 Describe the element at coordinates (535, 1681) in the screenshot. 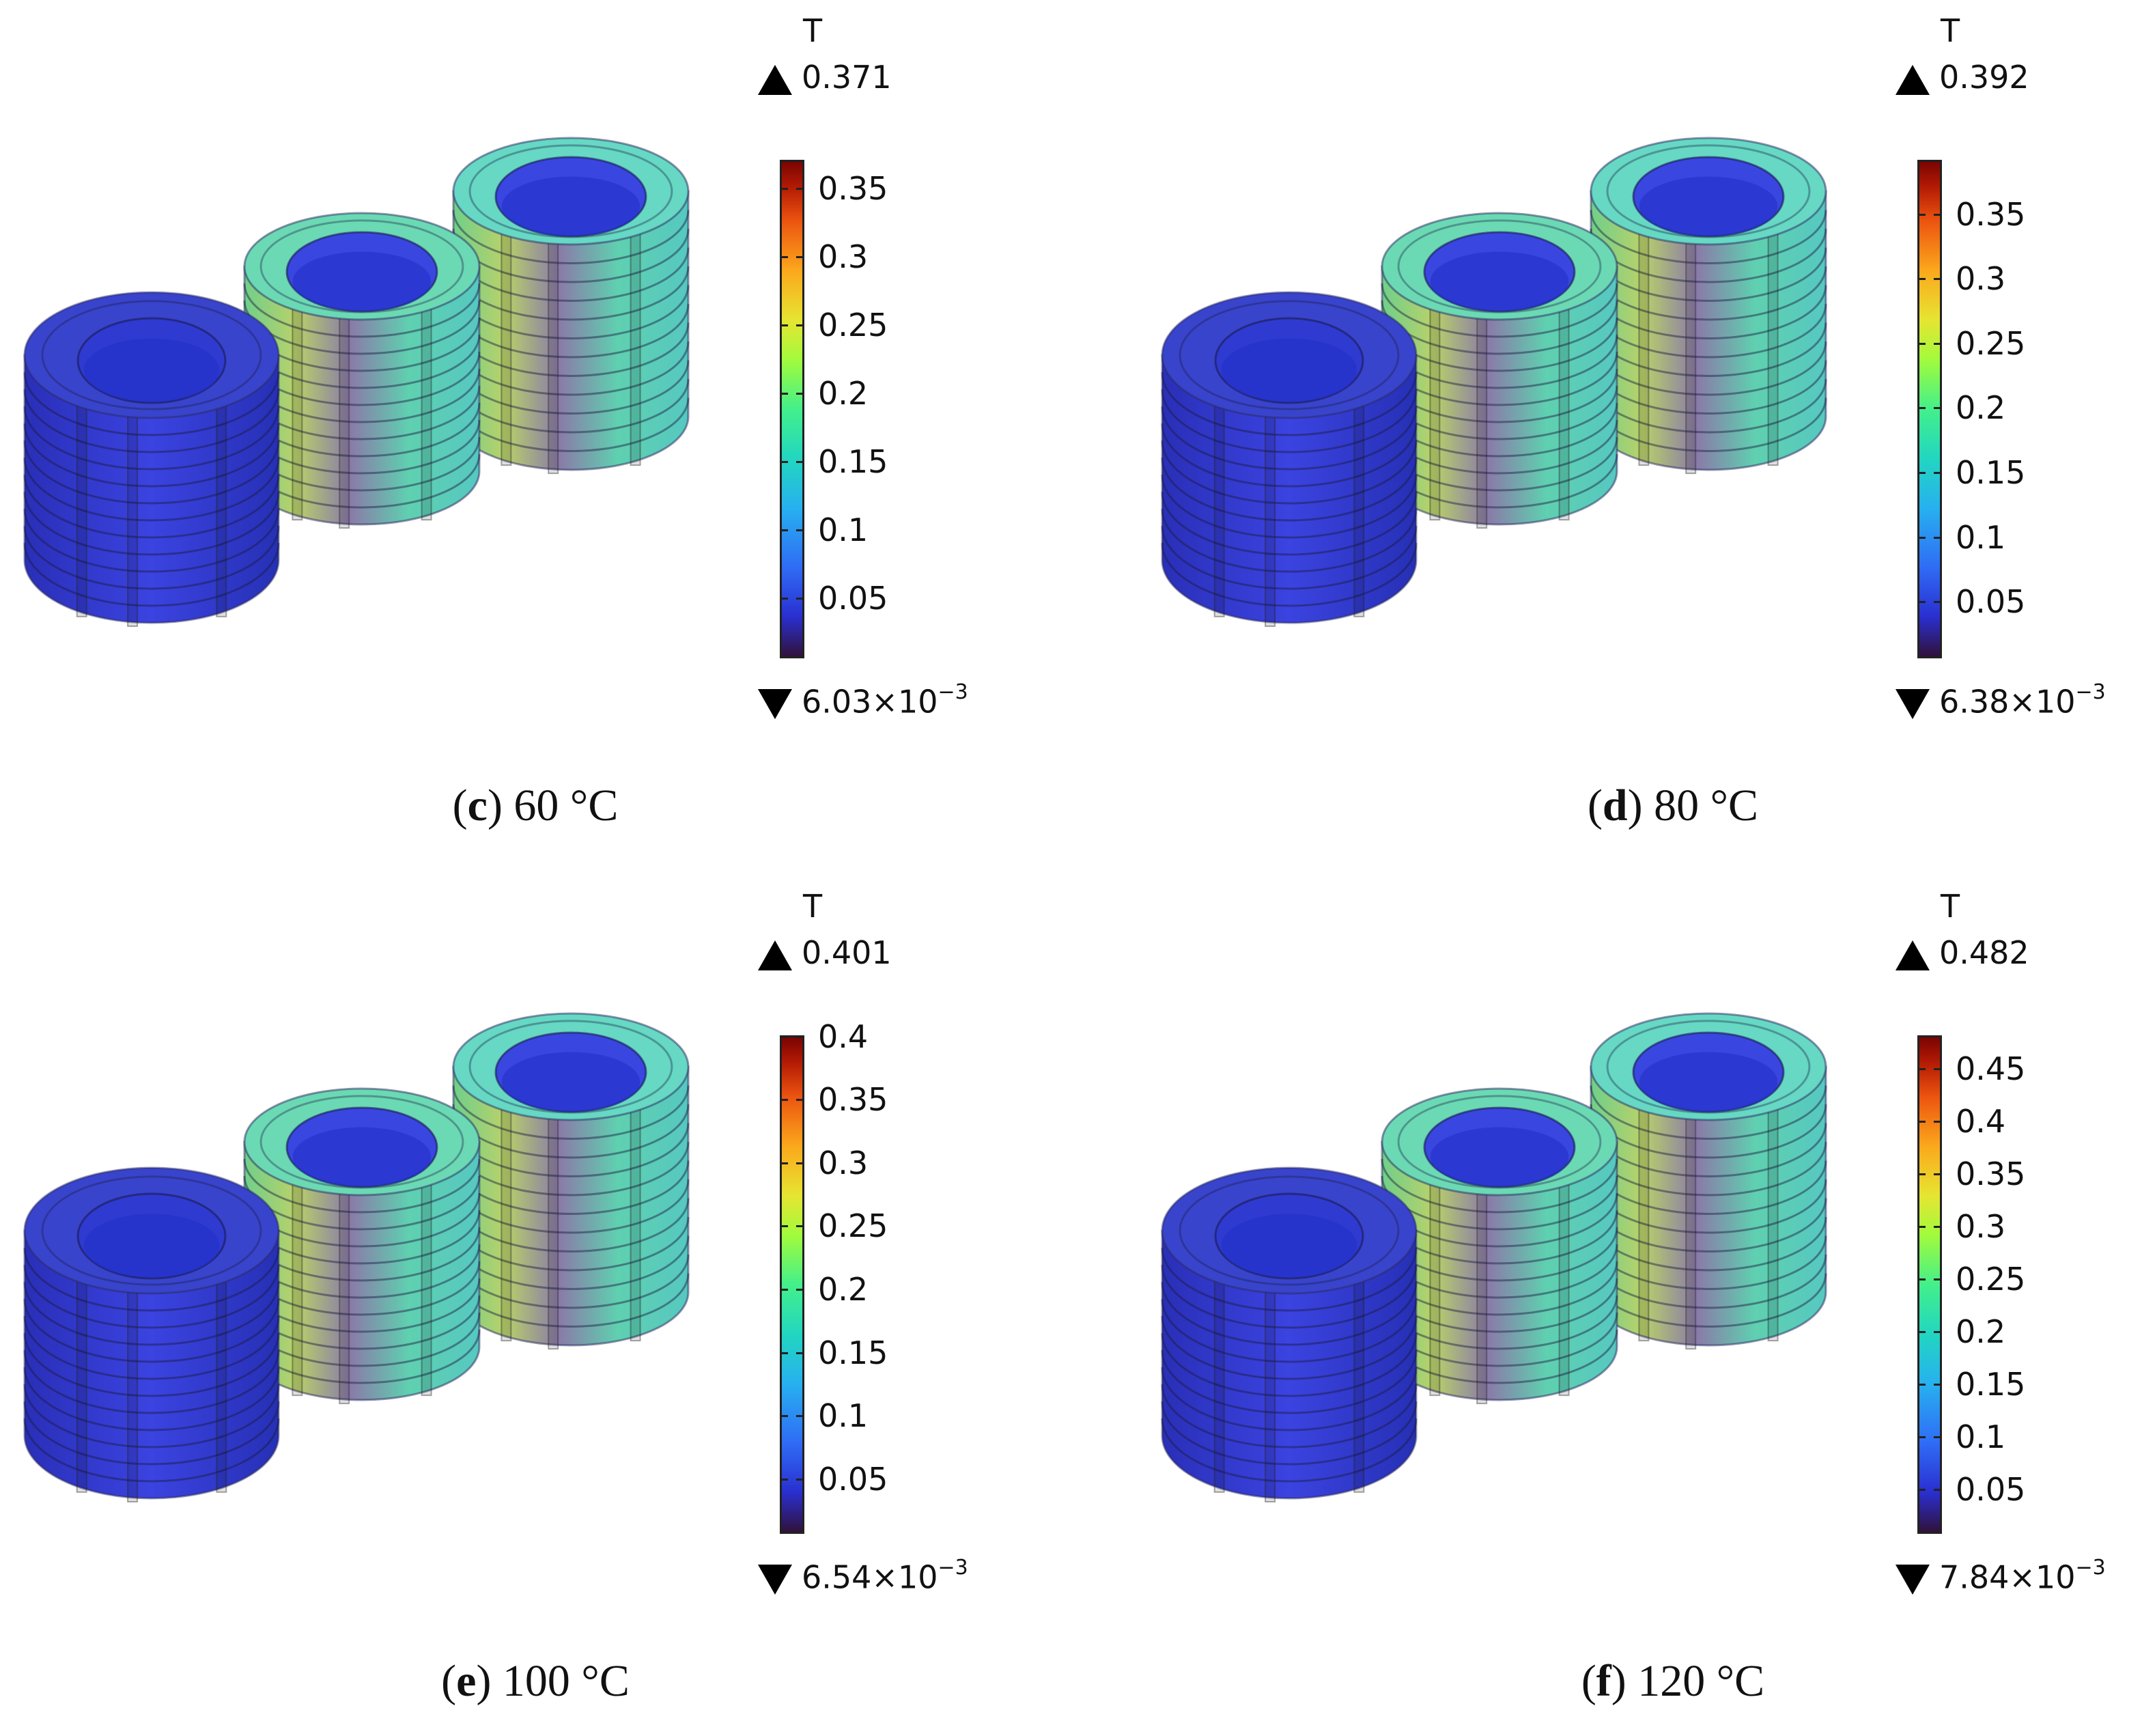

I see `panel-caption: (e) 100 °C` at that location.